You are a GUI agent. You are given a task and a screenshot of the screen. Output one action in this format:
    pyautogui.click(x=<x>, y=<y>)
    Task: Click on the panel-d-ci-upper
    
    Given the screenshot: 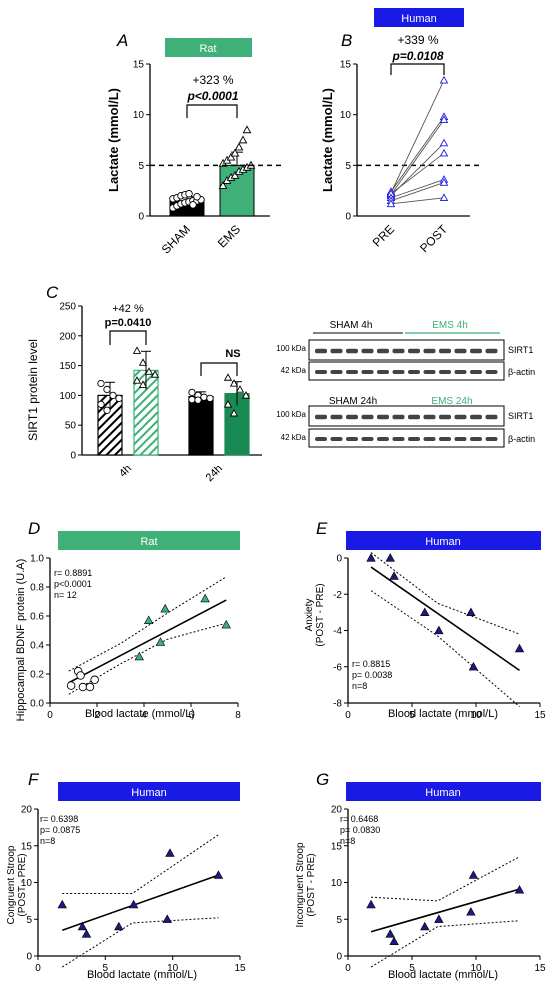 What is the action you would take?
    pyautogui.click(x=147, y=624)
    